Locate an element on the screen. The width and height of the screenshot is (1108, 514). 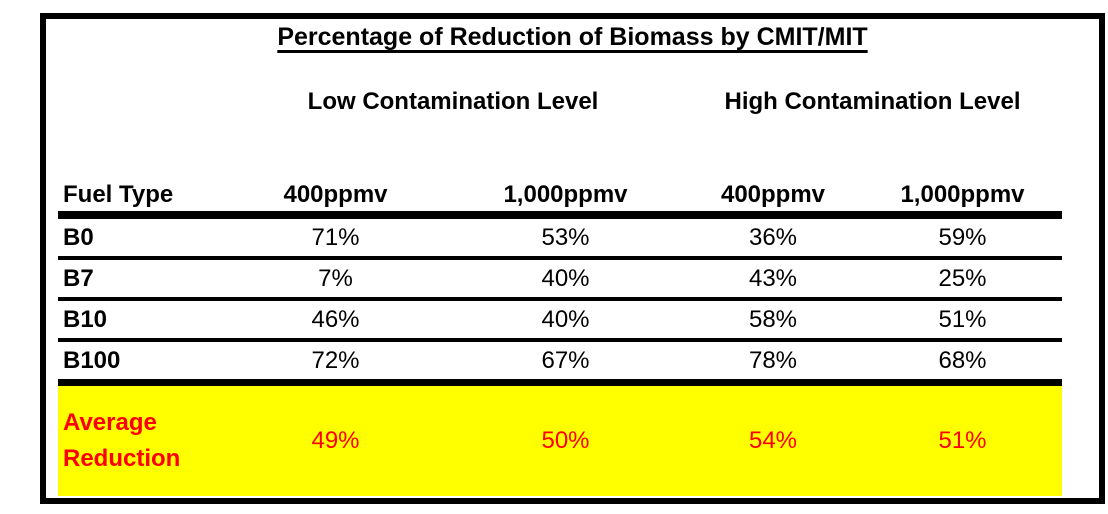
cell-value: 68% is located at coordinates (962, 360).